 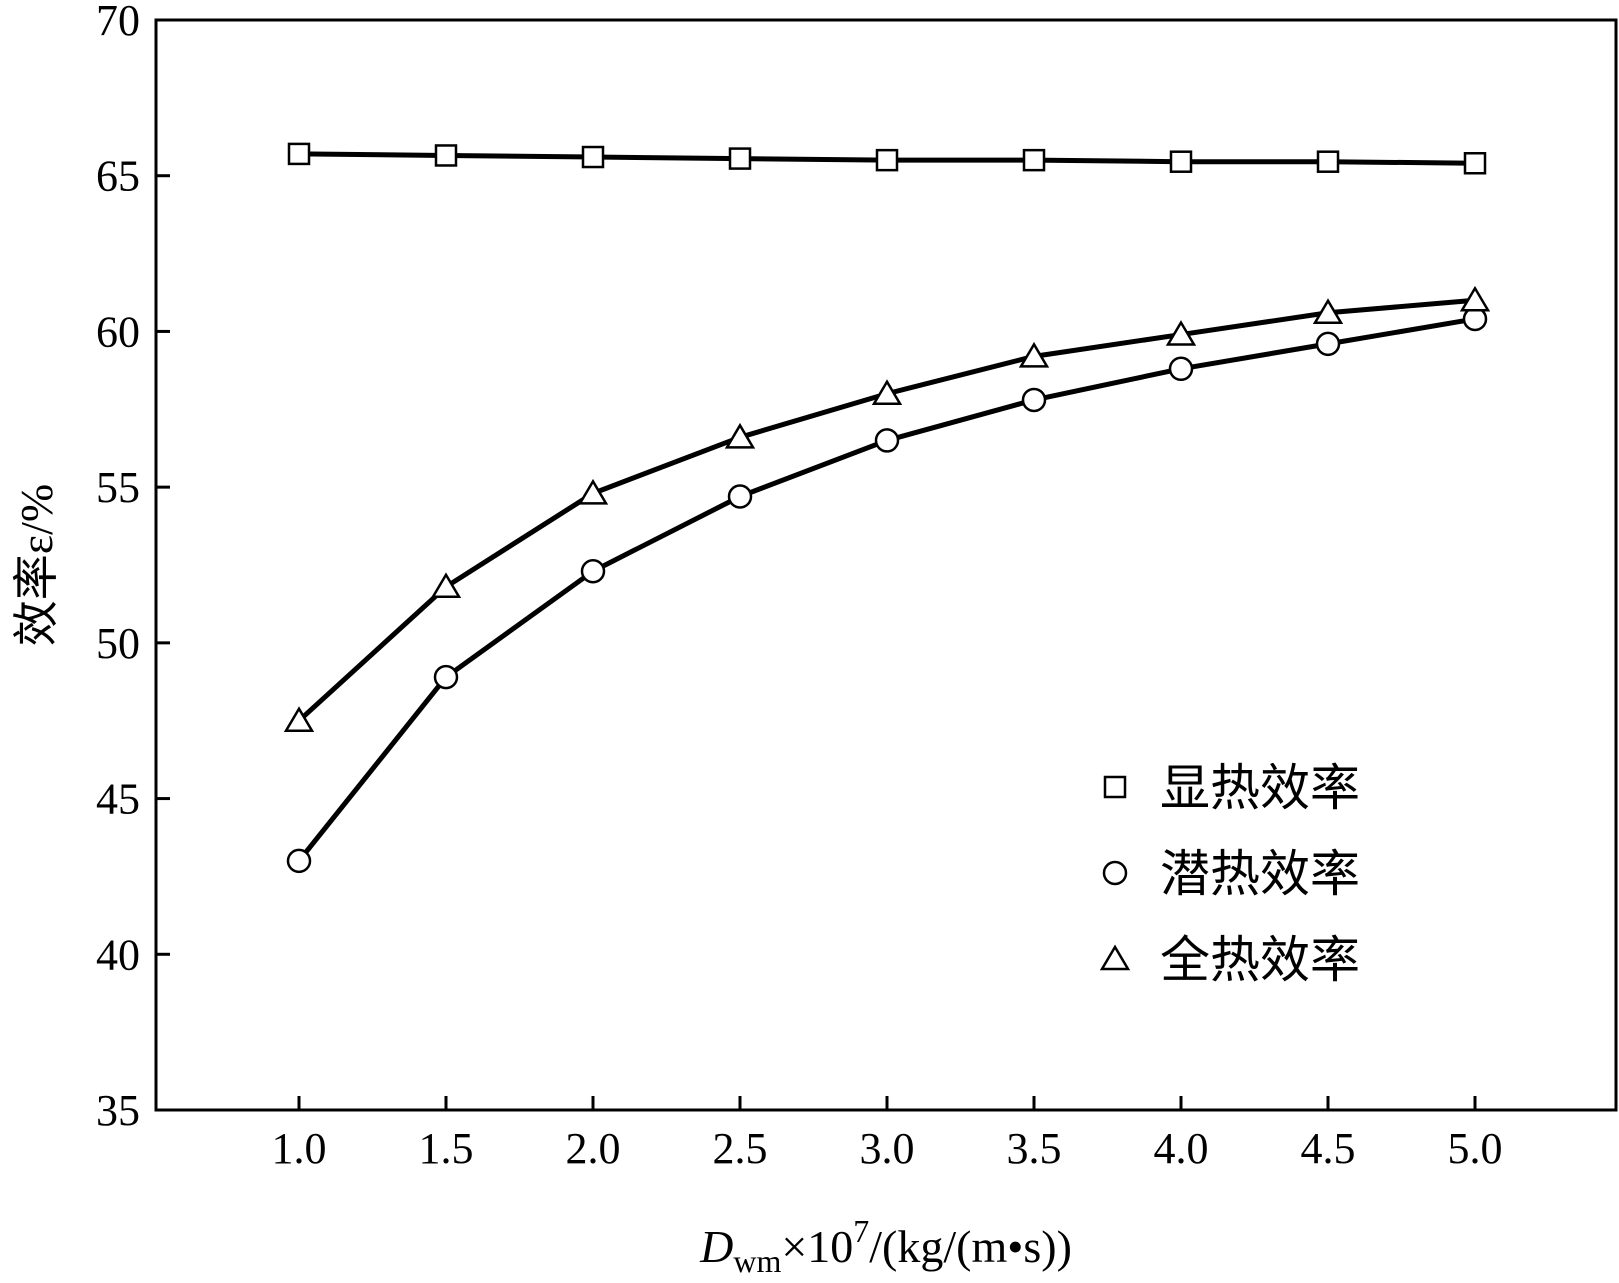 What do you see at coordinates (861, 1231) in the screenshot?
I see `x-axis-label-sup: 7` at bounding box center [861, 1231].